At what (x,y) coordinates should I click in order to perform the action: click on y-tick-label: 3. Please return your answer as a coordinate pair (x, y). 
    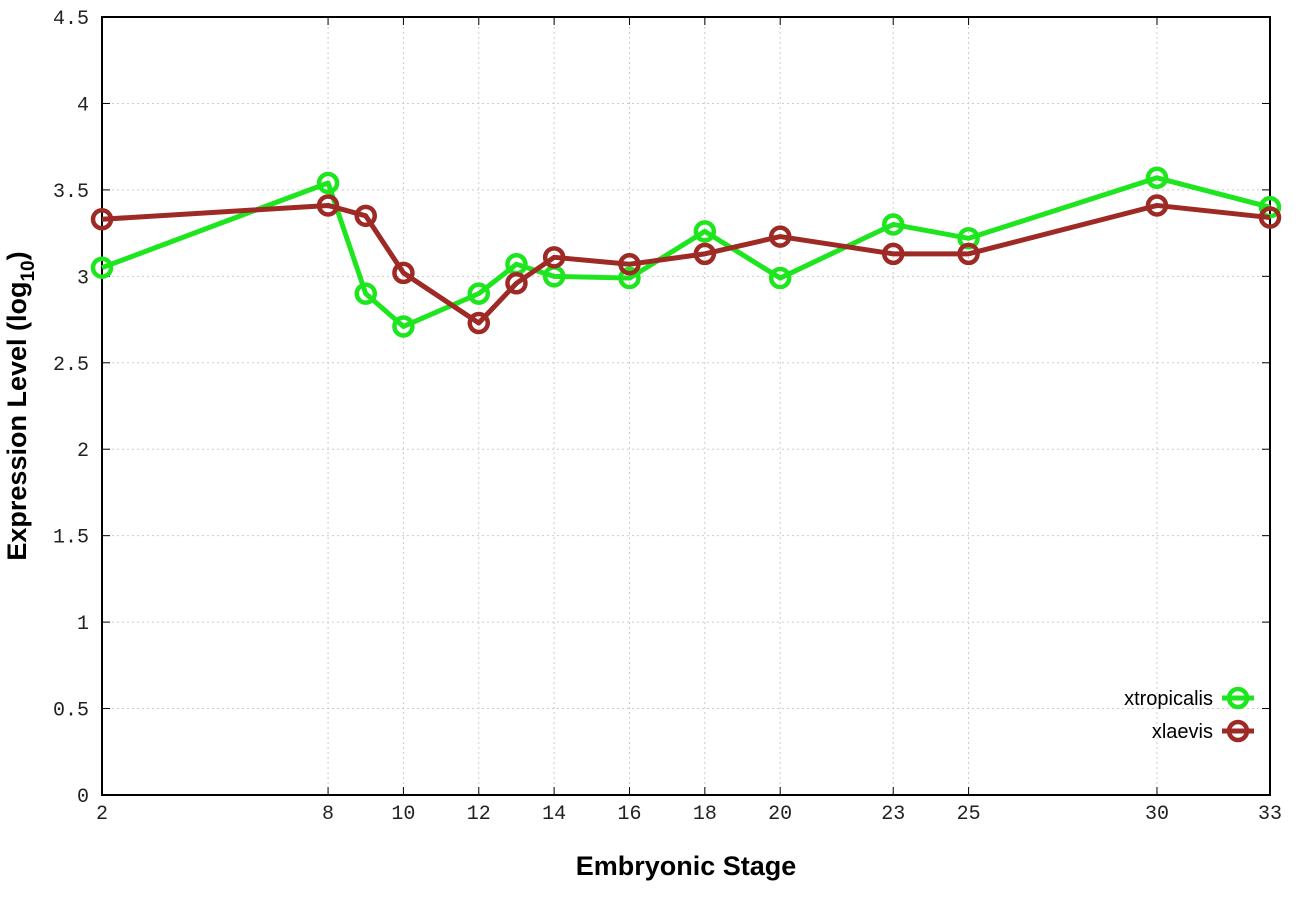
    Looking at the image, I should click on (83, 278).